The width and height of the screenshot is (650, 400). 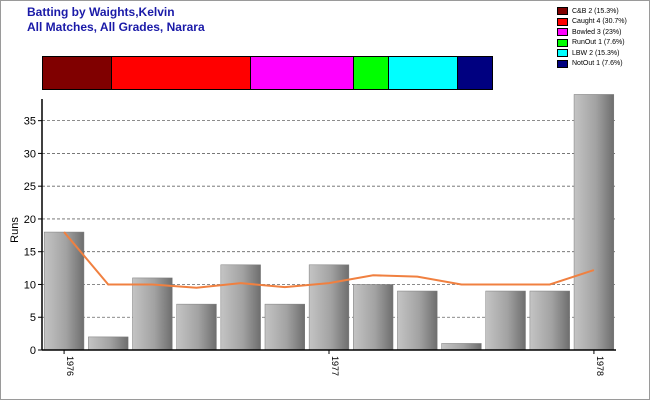 I want to click on dismissal-breakdown-bar, so click(x=267, y=73).